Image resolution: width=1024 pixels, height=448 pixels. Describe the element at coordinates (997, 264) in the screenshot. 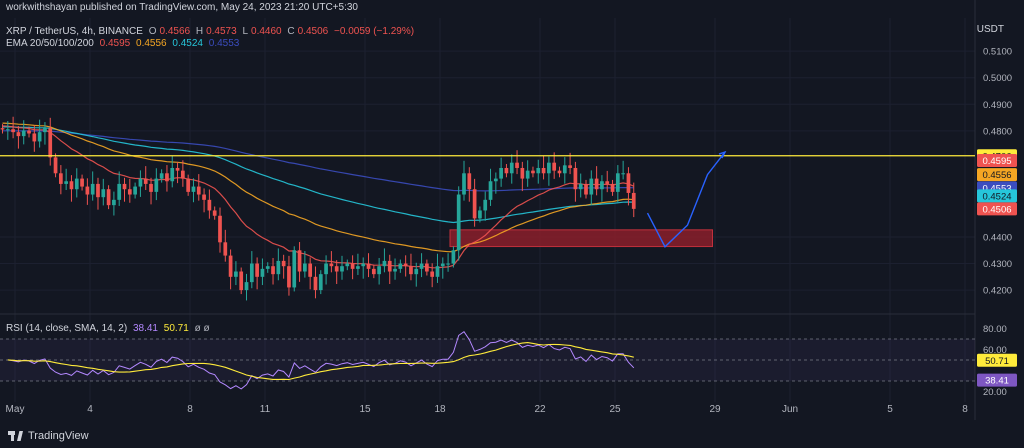

I see `y-tick-label: 0.4300` at that location.